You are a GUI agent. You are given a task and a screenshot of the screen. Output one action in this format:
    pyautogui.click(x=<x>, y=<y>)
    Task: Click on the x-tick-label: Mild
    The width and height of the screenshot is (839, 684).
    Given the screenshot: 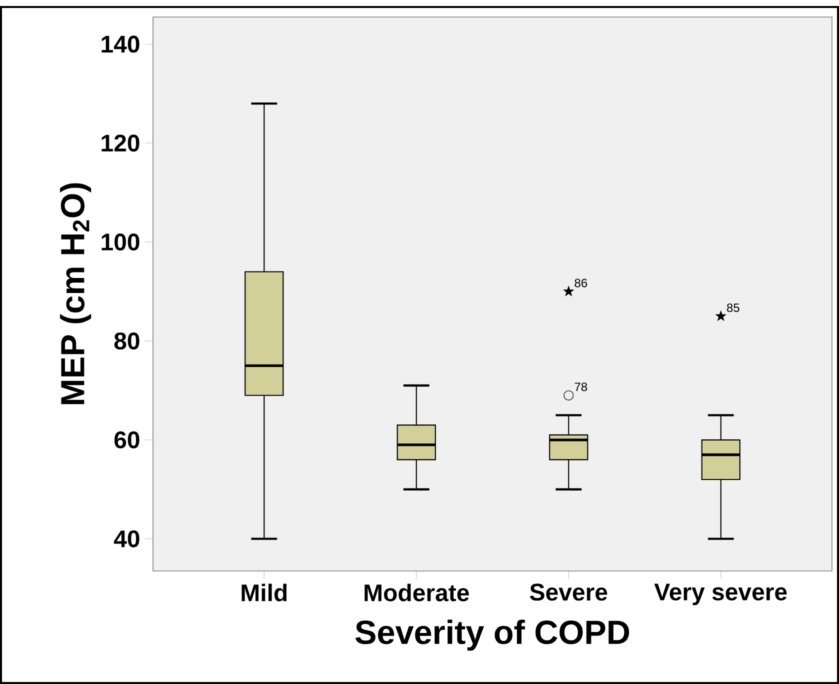 What is the action you would take?
    pyautogui.click(x=264, y=593)
    